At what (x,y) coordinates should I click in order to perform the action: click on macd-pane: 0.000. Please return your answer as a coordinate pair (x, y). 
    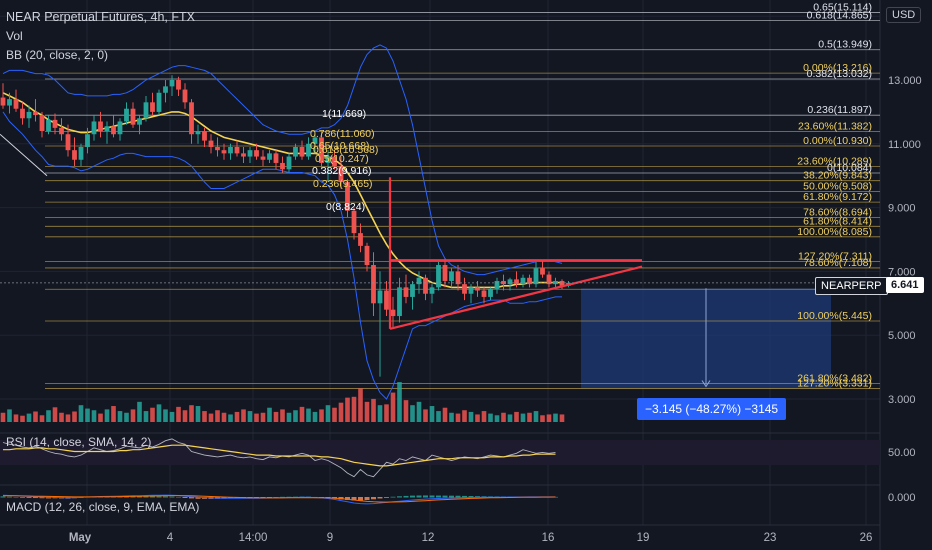
    Looking at the image, I should click on (458, 498).